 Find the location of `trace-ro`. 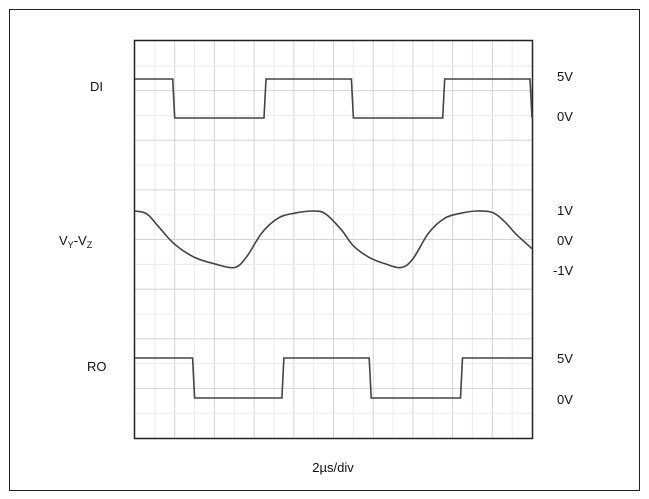

trace-ro is located at coordinates (333, 378).